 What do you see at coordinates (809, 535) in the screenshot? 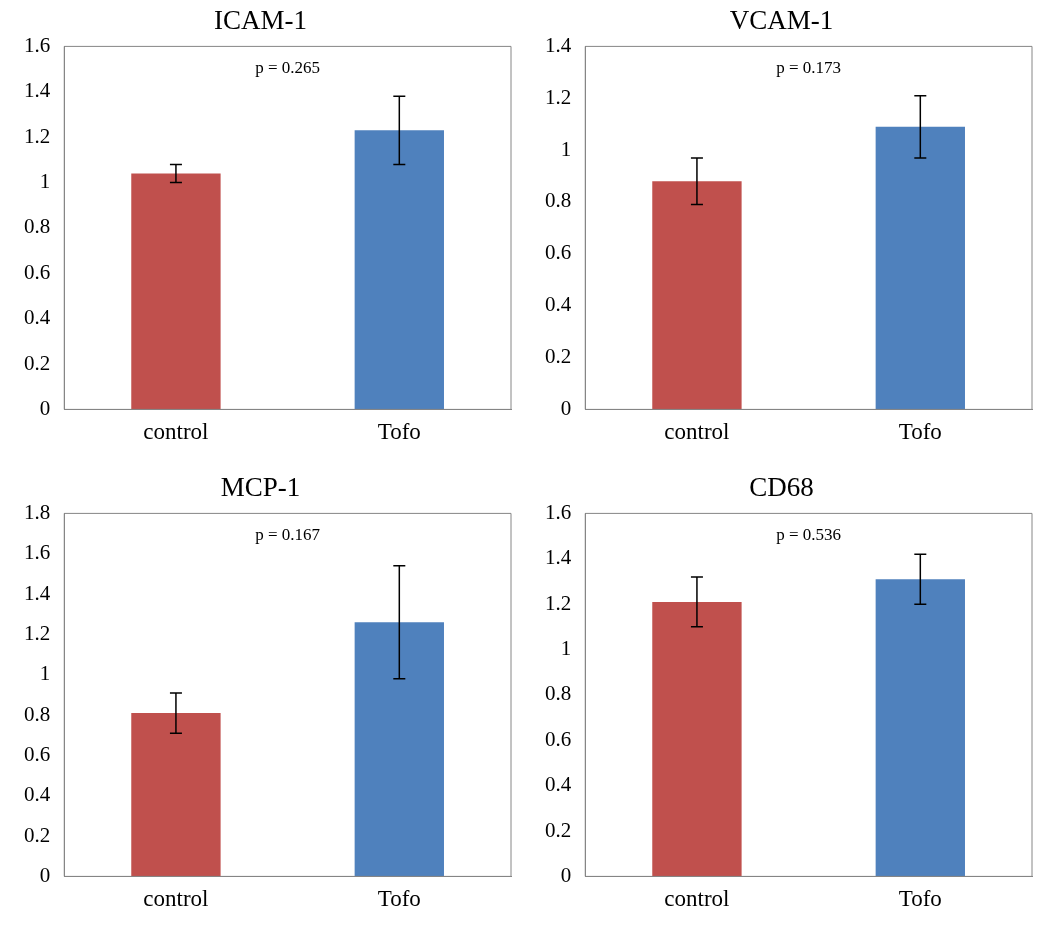
I see `annotation: p = 0.536` at bounding box center [809, 535].